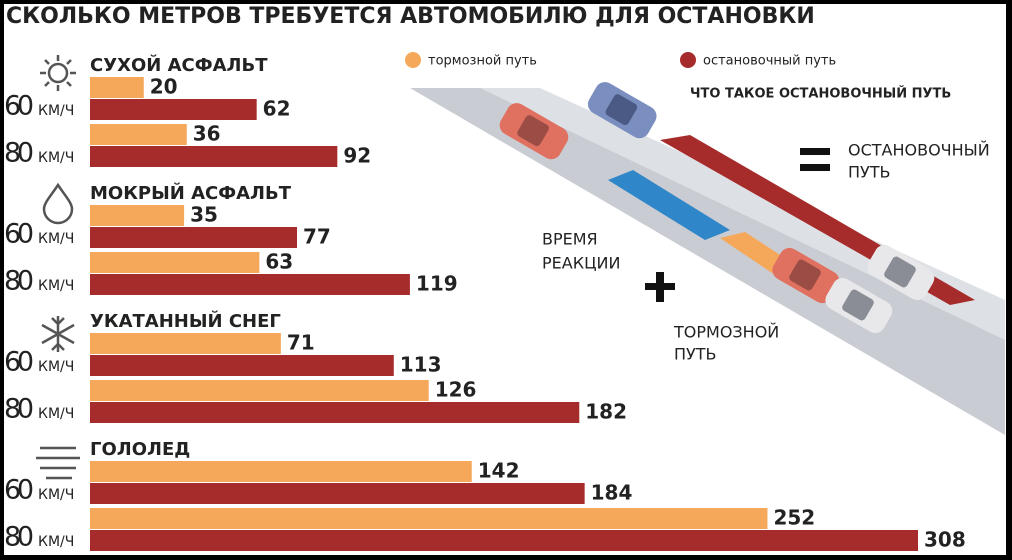 Image resolution: width=1012 pixels, height=560 pixels. I want to click on diagram-label: ТОРМОЗНОЙ, so click(726, 332).